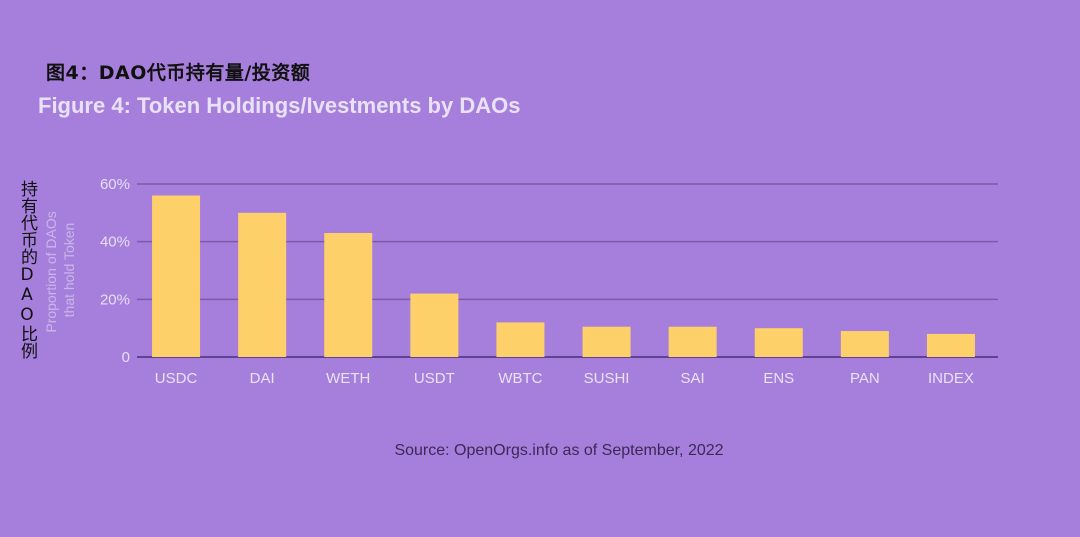 The image size is (1080, 537). What do you see at coordinates (115, 184) in the screenshot?
I see `y-tick-label: 60%` at bounding box center [115, 184].